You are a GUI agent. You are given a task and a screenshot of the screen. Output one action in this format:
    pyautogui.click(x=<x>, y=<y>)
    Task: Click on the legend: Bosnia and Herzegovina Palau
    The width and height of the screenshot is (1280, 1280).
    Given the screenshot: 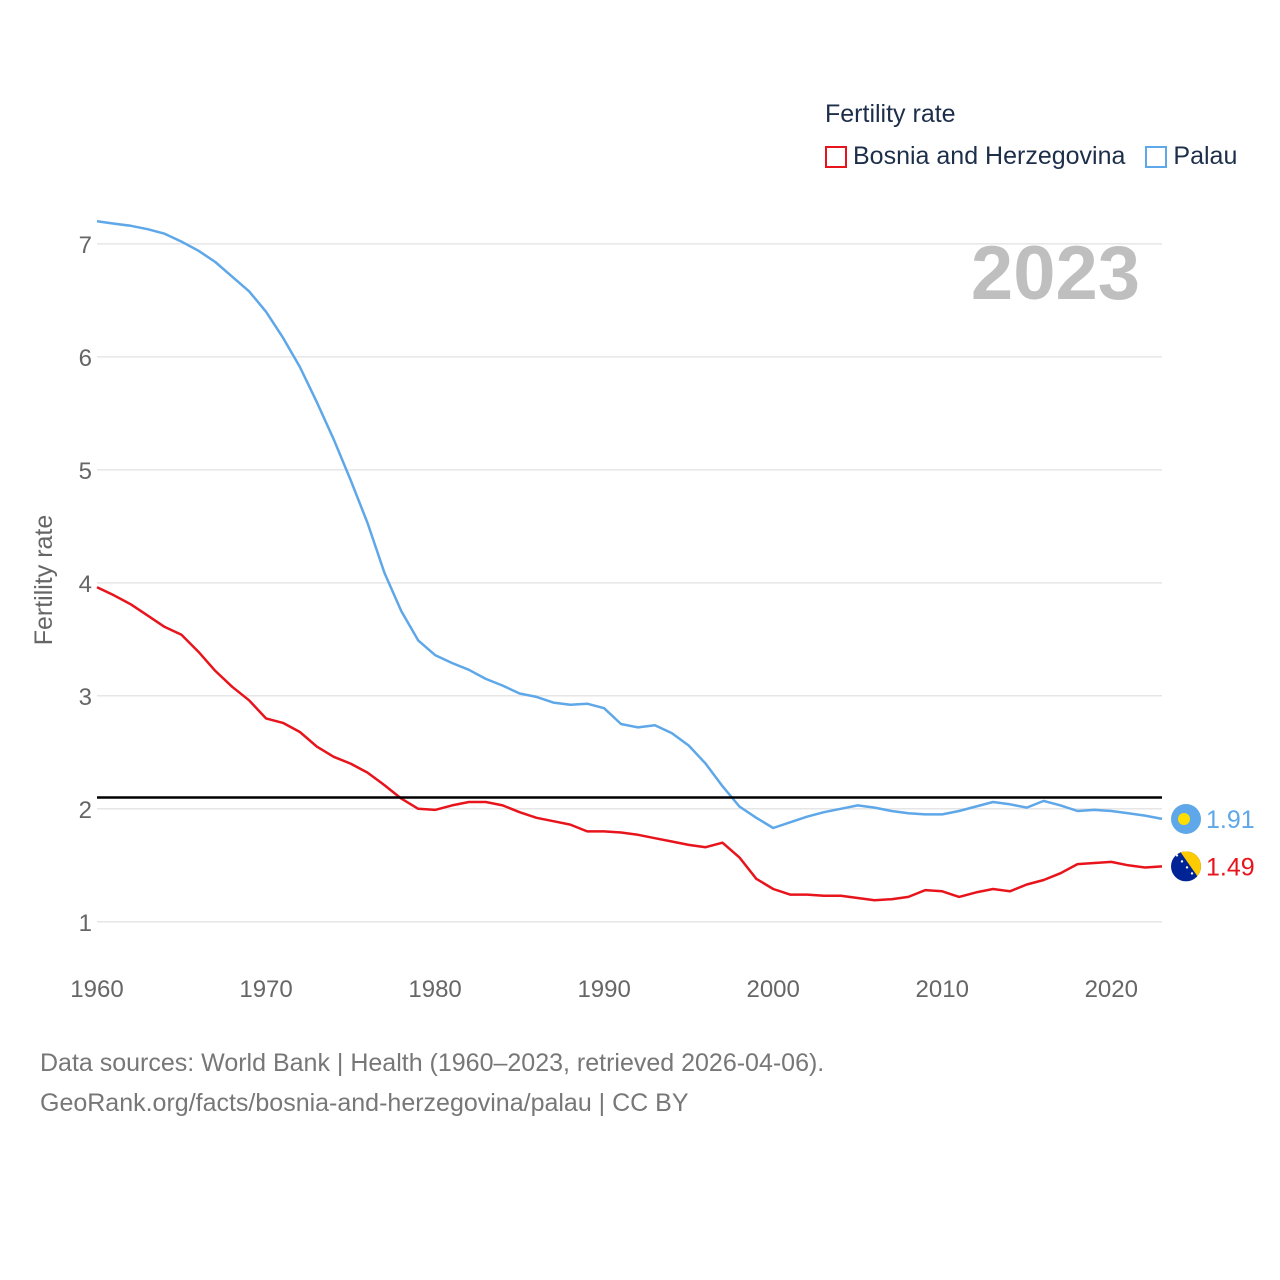 What is the action you would take?
    pyautogui.click(x=1041, y=156)
    